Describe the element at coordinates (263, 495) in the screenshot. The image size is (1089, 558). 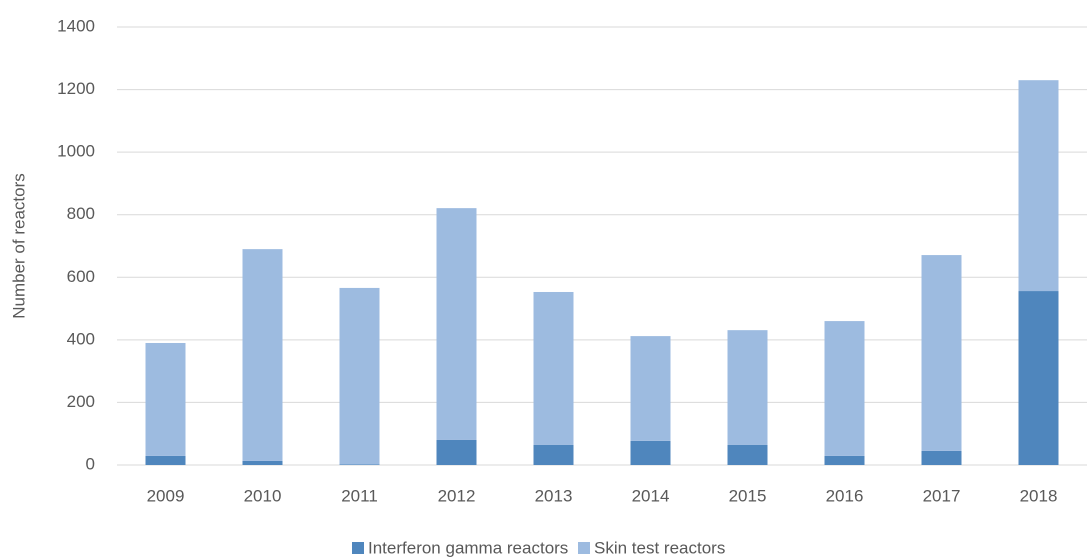
I see `x-tick-label: 2010` at that location.